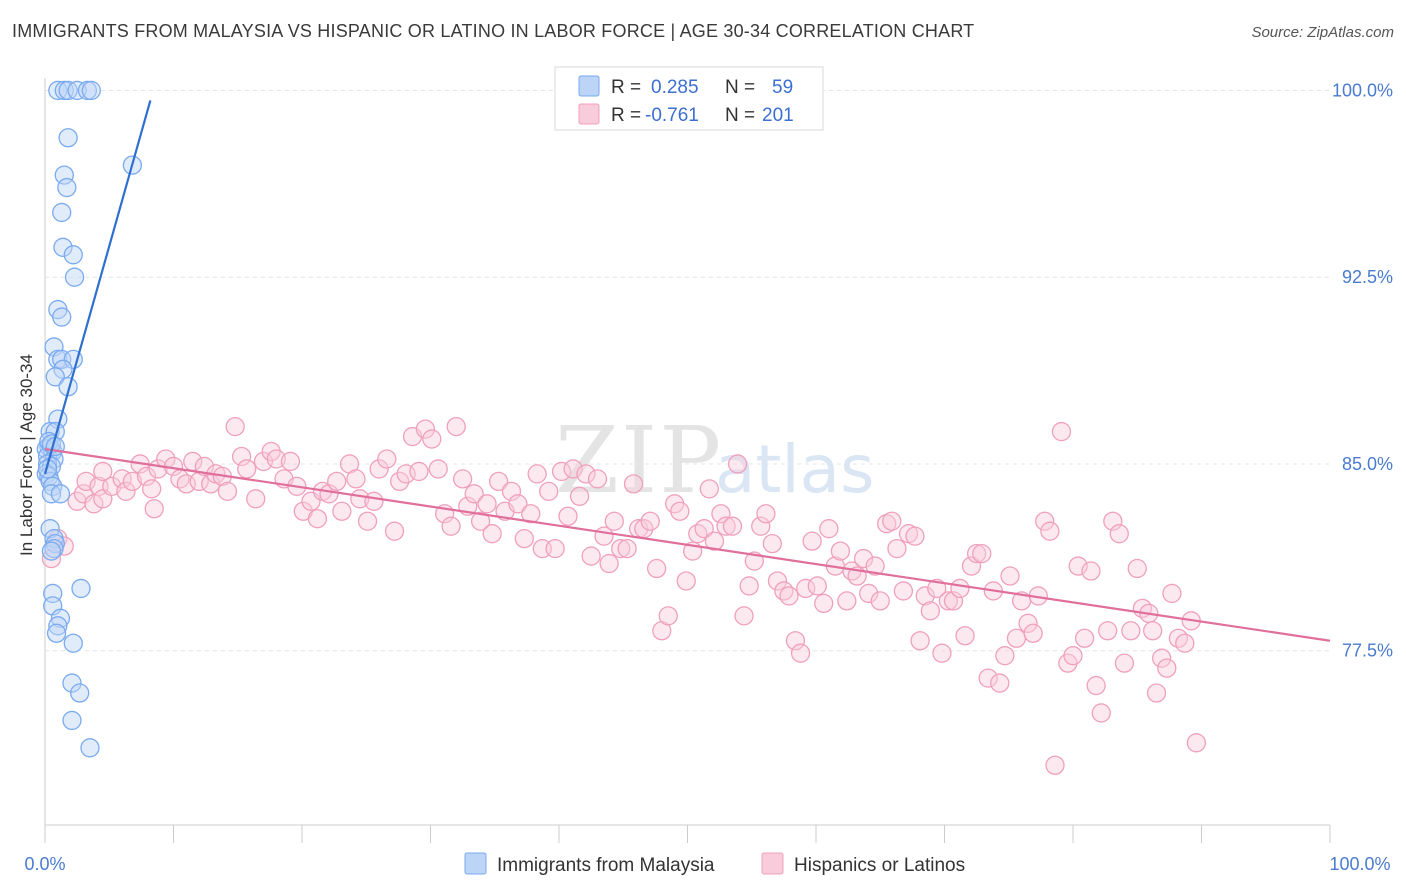 This screenshot has width=1406, height=892. What do you see at coordinates (44, 864) in the screenshot?
I see `x-tick-label-min: 0.0%` at bounding box center [44, 864].